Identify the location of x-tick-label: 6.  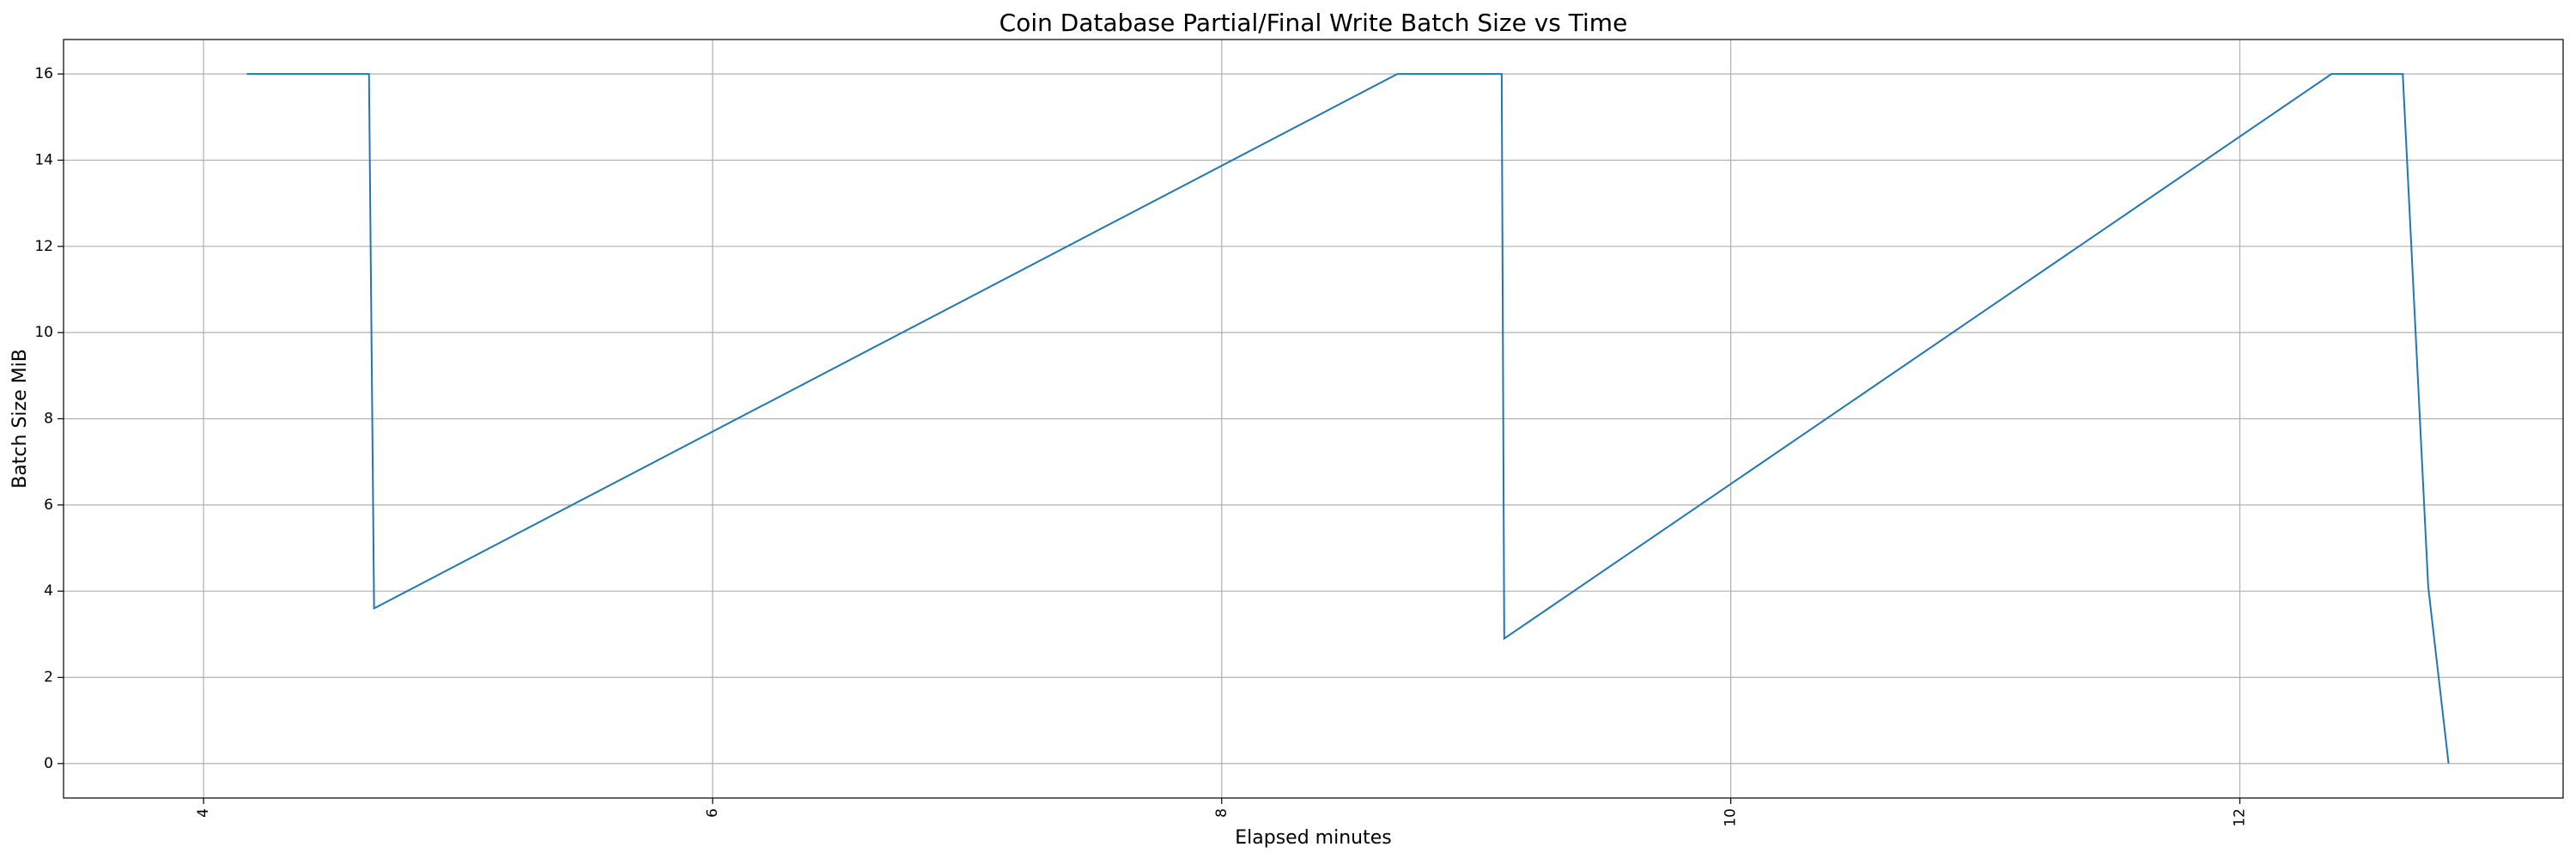
(713, 813).